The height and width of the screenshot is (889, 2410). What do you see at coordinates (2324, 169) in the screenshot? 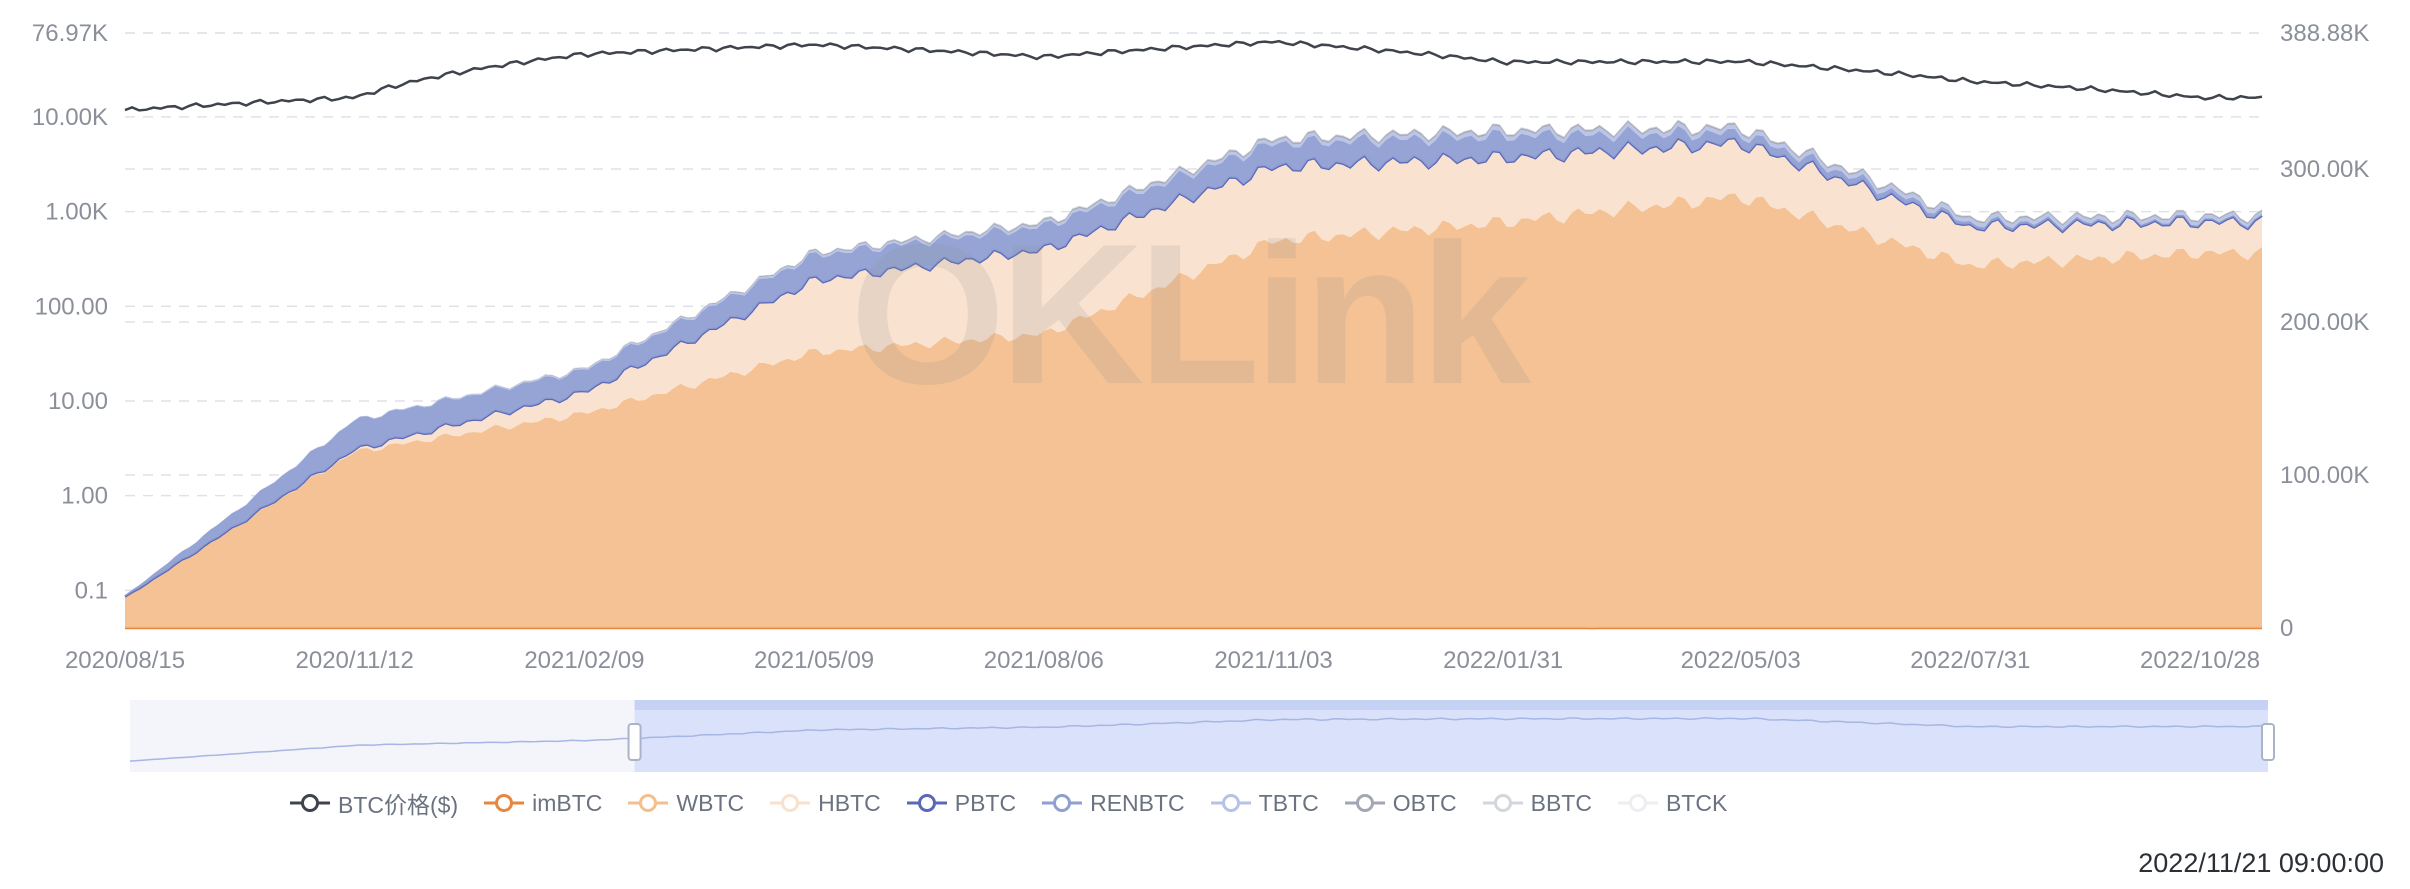
I see `right-tick-label: 300.00K` at bounding box center [2324, 169].